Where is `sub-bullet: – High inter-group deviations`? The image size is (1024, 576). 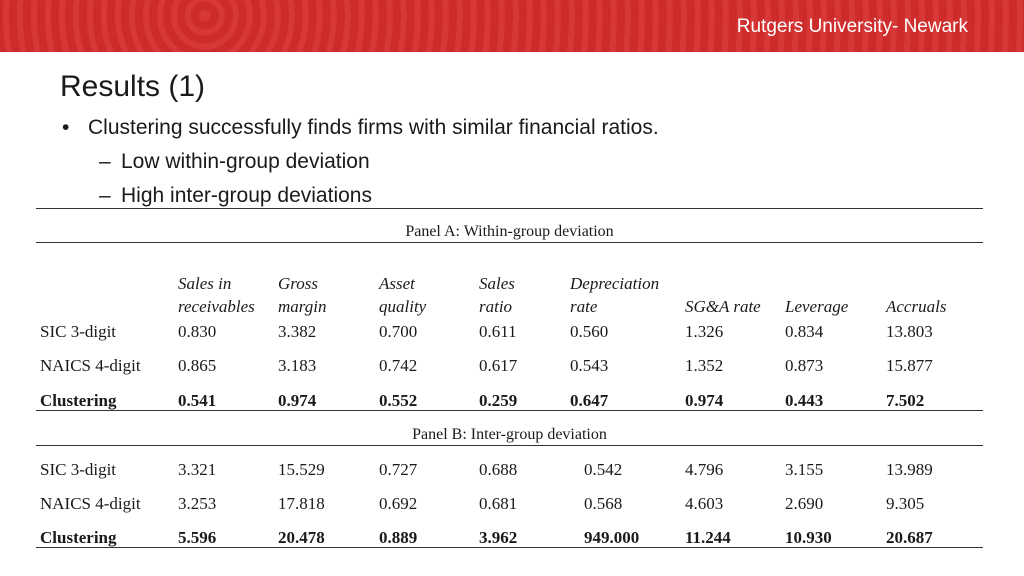
sub-bullet: – High inter-group deviations is located at coordinates (235, 196).